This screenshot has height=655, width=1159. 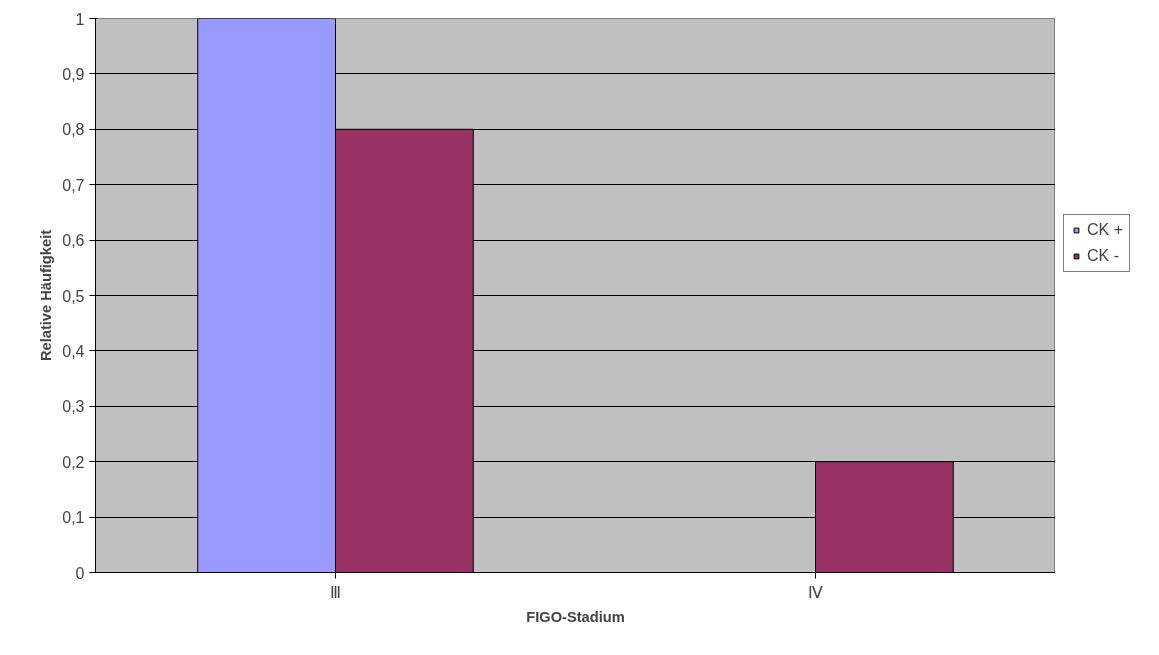 What do you see at coordinates (80, 19) in the screenshot?
I see `y-tick-label: 1` at bounding box center [80, 19].